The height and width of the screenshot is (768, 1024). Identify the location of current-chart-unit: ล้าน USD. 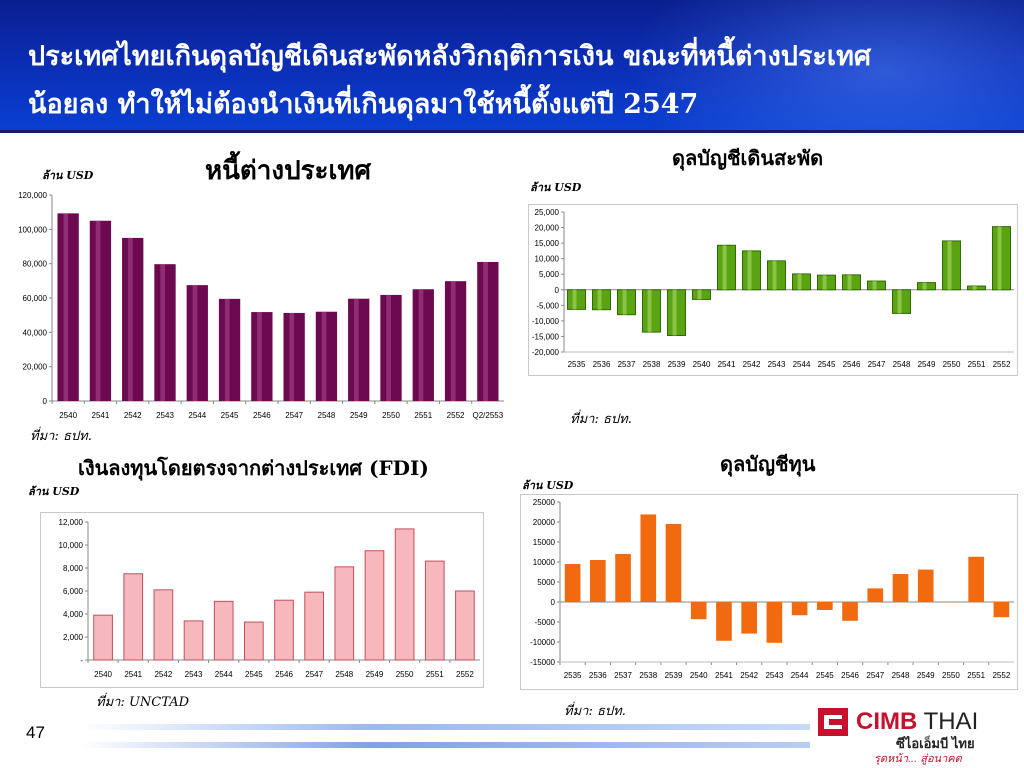
(556, 187).